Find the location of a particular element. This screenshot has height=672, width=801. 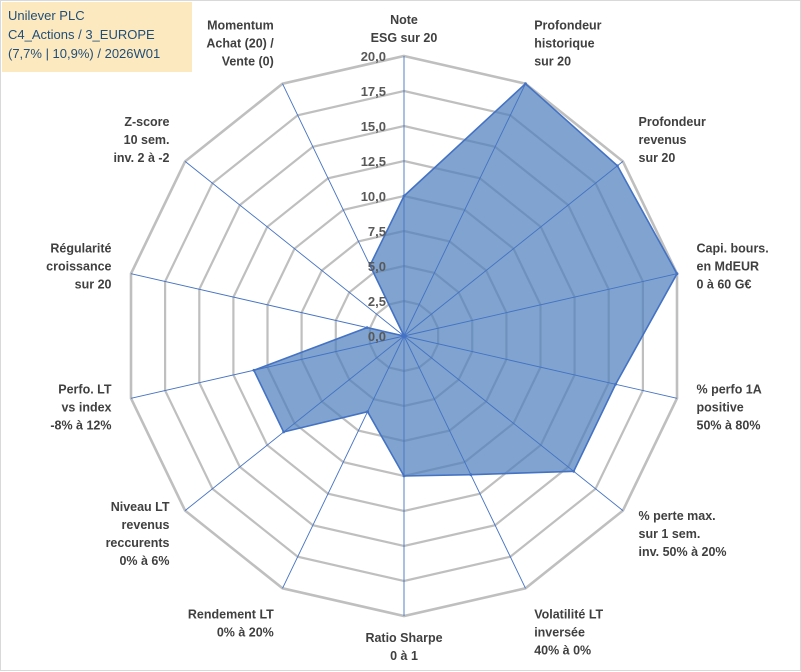

axis-label-line: historique is located at coordinates (564, 44).